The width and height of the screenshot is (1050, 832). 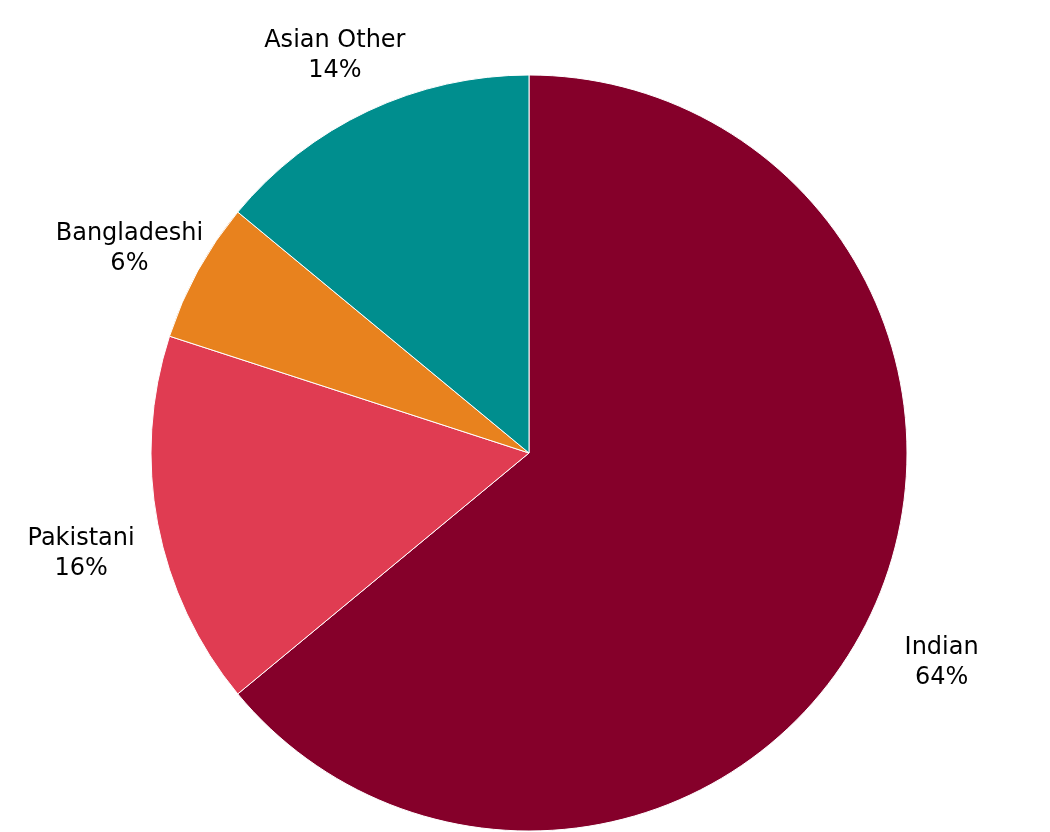 What do you see at coordinates (335, 69) in the screenshot?
I see `data-label: 14%` at bounding box center [335, 69].